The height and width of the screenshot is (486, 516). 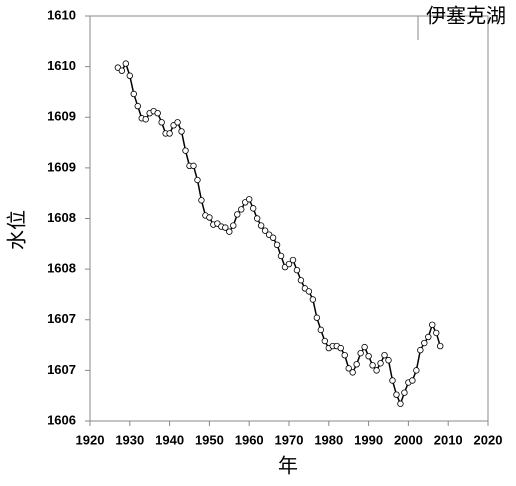 What do you see at coordinates (368, 439) in the screenshot?
I see `x-tick-label: 1990` at bounding box center [368, 439].